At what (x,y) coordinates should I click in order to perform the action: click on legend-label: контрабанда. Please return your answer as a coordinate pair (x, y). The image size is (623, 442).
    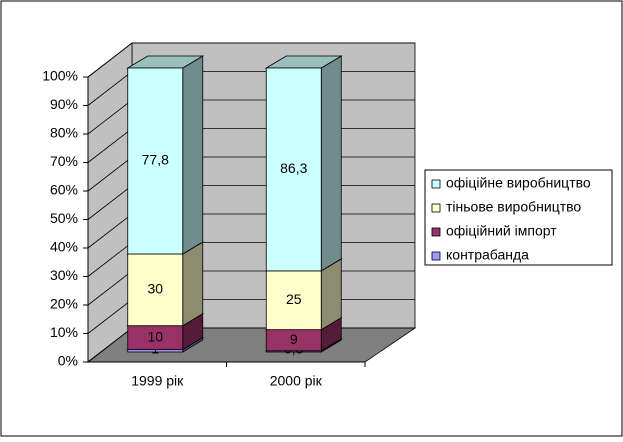
    Looking at the image, I should click on (487, 255).